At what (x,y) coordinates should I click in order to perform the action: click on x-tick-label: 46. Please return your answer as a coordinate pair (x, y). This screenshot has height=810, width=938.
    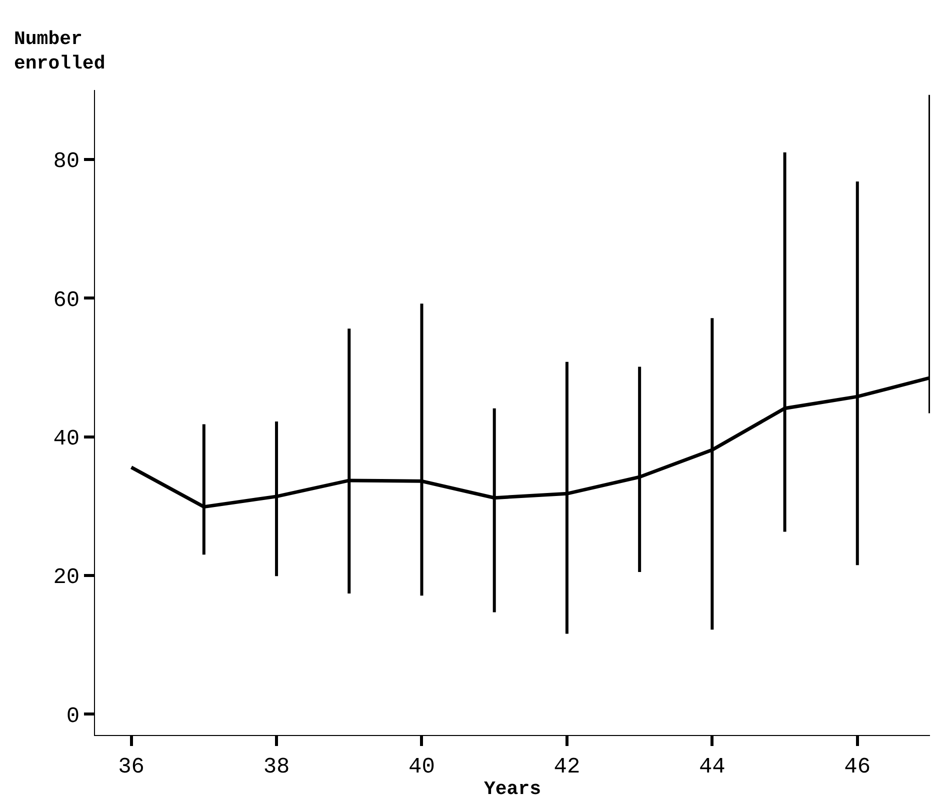
    Looking at the image, I should click on (857, 767).